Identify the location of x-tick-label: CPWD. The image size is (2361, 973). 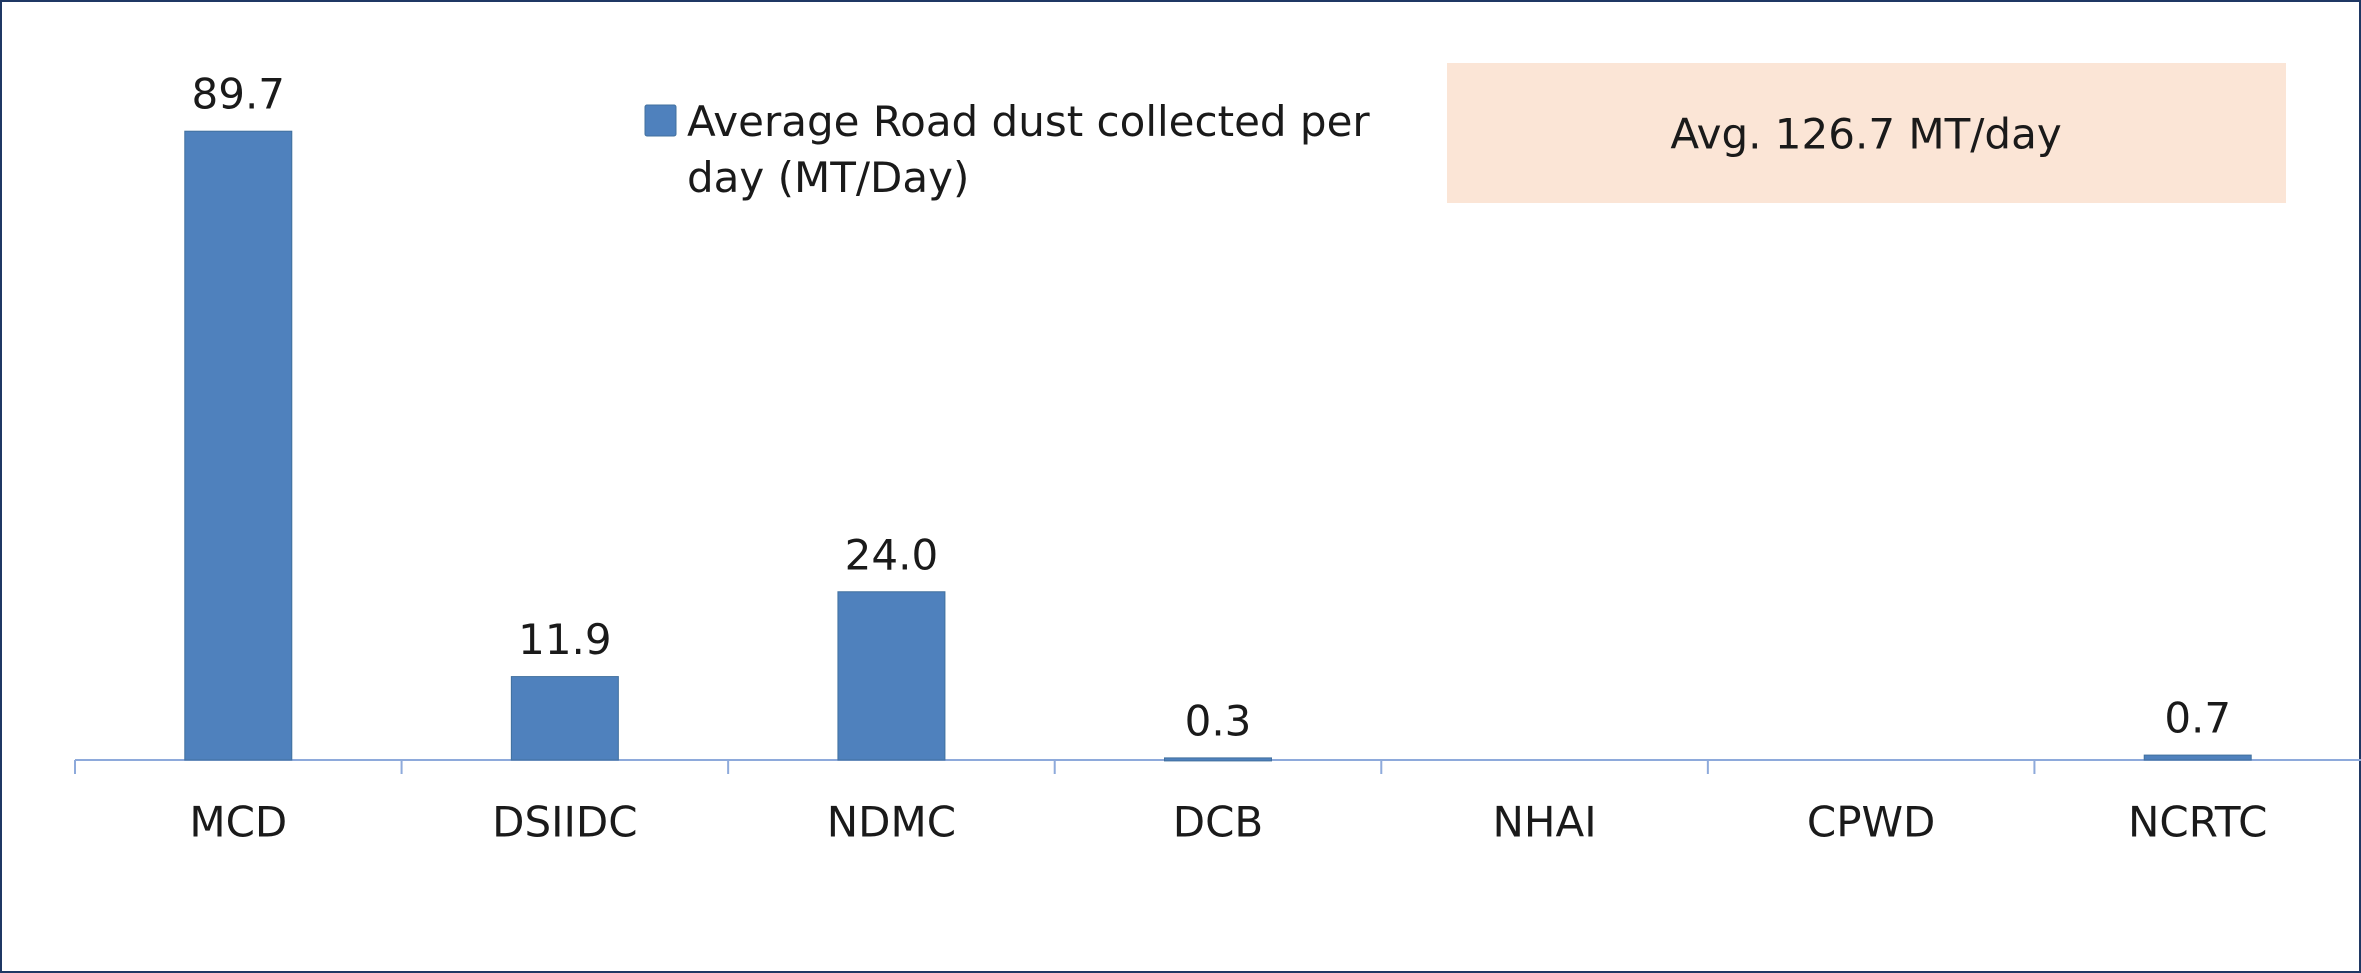
(1871, 822).